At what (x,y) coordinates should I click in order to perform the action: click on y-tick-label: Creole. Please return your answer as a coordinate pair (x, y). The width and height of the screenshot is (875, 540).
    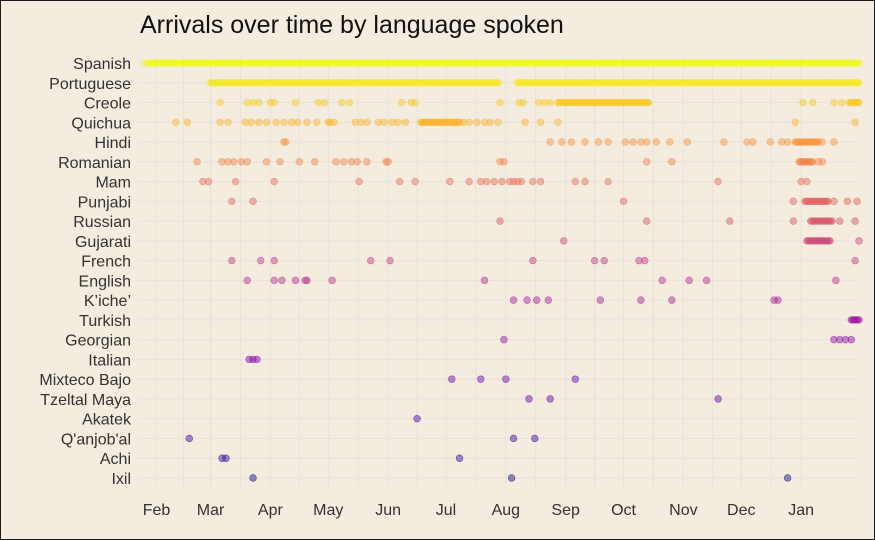
    Looking at the image, I should click on (107, 104).